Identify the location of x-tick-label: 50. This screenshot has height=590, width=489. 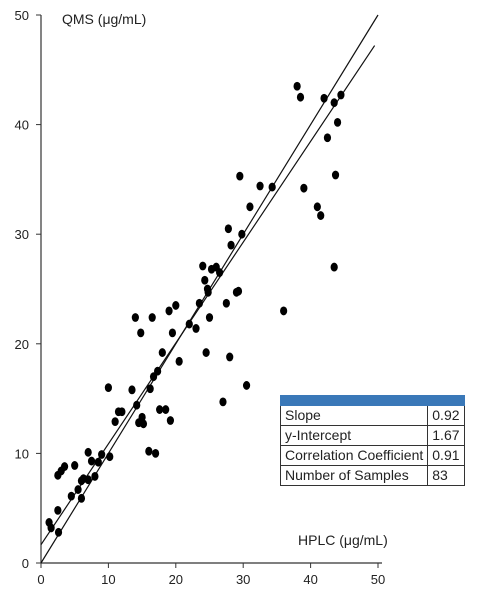
(378, 579).